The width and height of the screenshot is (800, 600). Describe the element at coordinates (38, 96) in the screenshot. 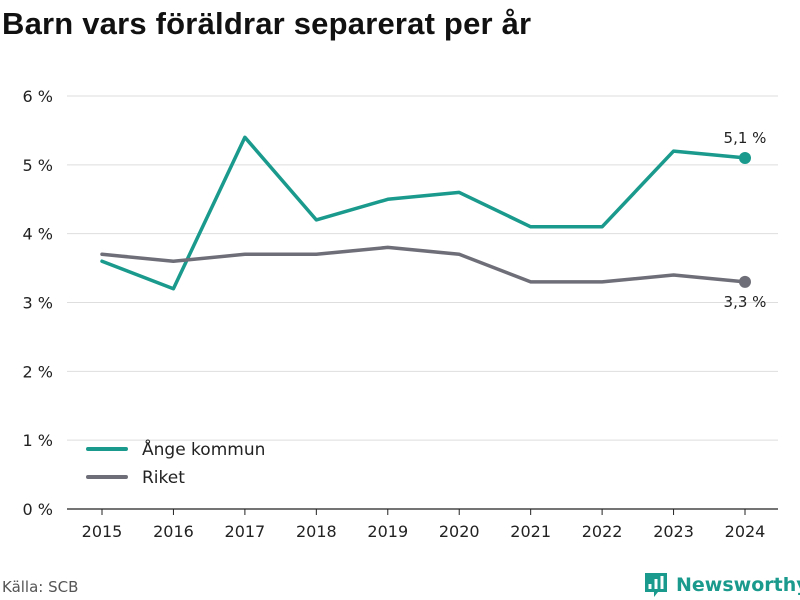

I see `y-tick-label: 6 %` at that location.